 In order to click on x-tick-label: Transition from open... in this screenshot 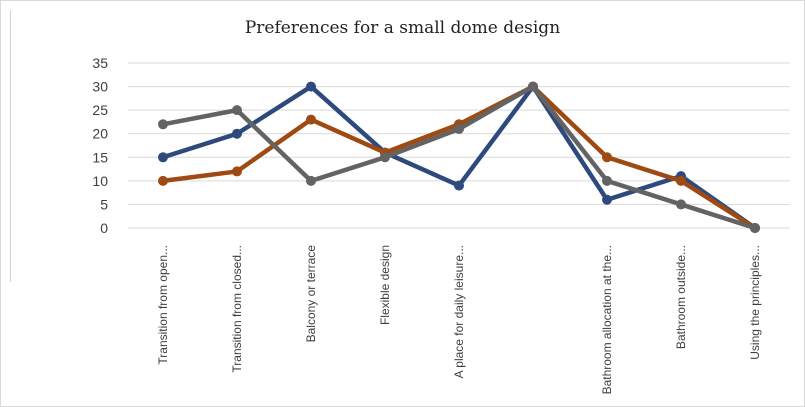, I will do `click(163, 305)`.